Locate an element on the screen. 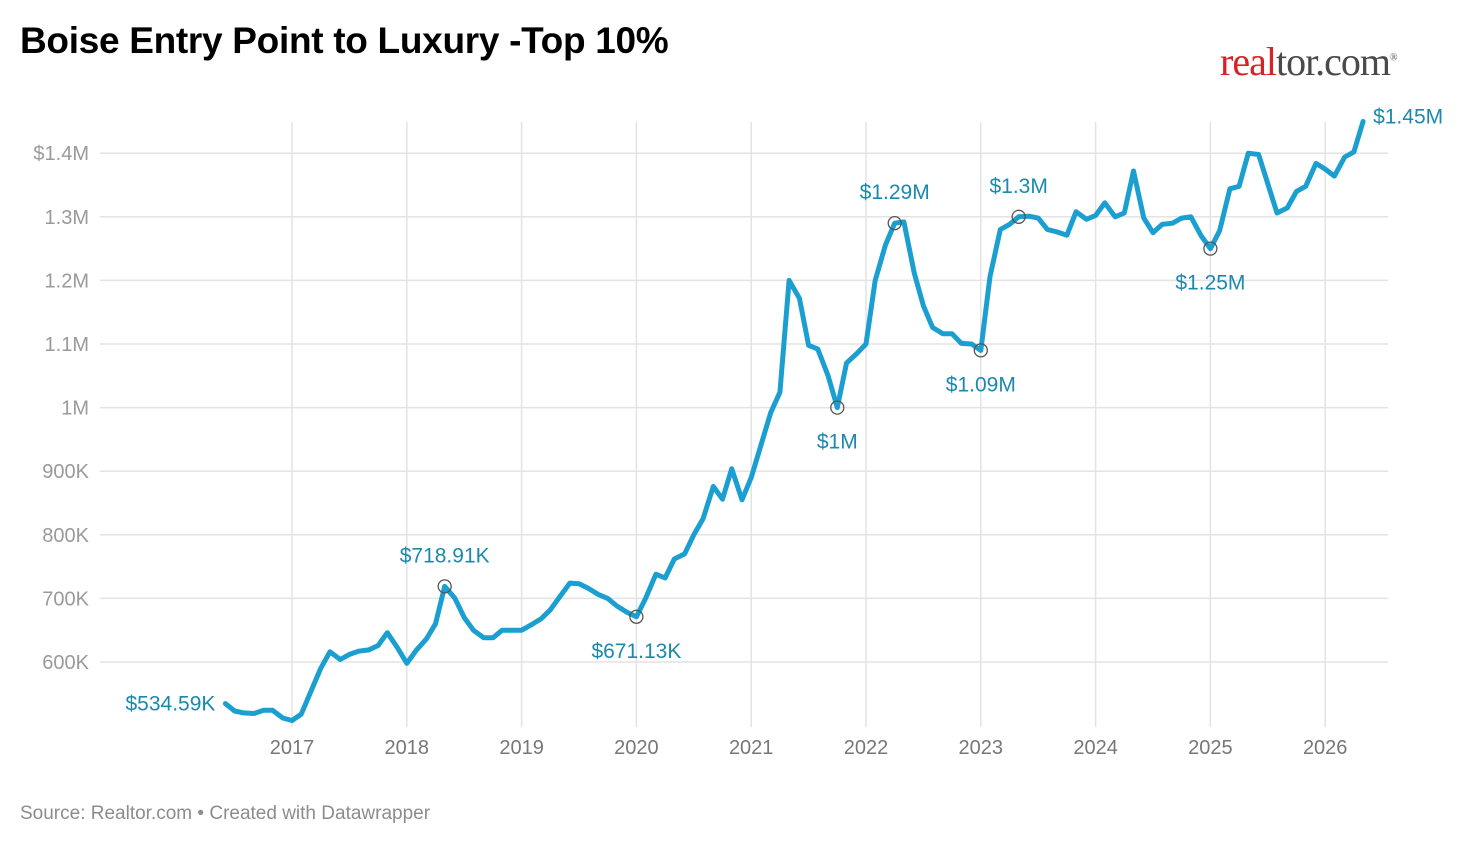 The width and height of the screenshot is (1480, 848). y-tick-label: 600K is located at coordinates (65, 663).